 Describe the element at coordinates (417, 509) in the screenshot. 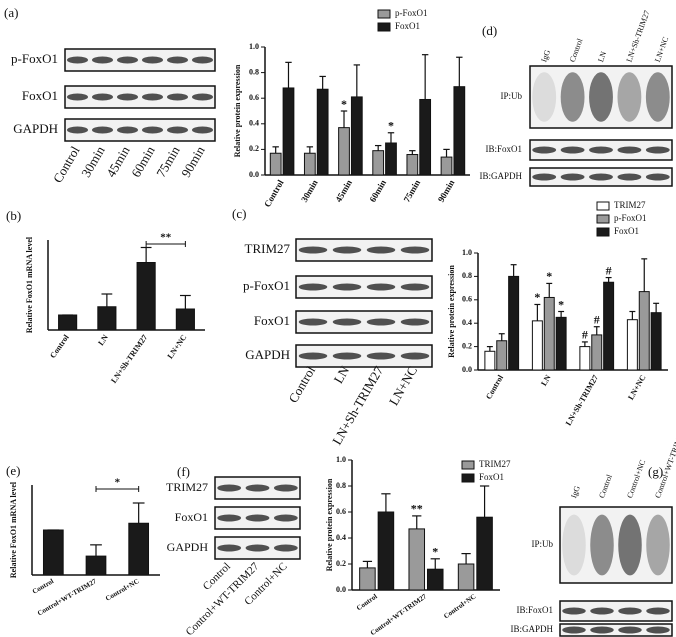

I see `significance-label: **` at that location.